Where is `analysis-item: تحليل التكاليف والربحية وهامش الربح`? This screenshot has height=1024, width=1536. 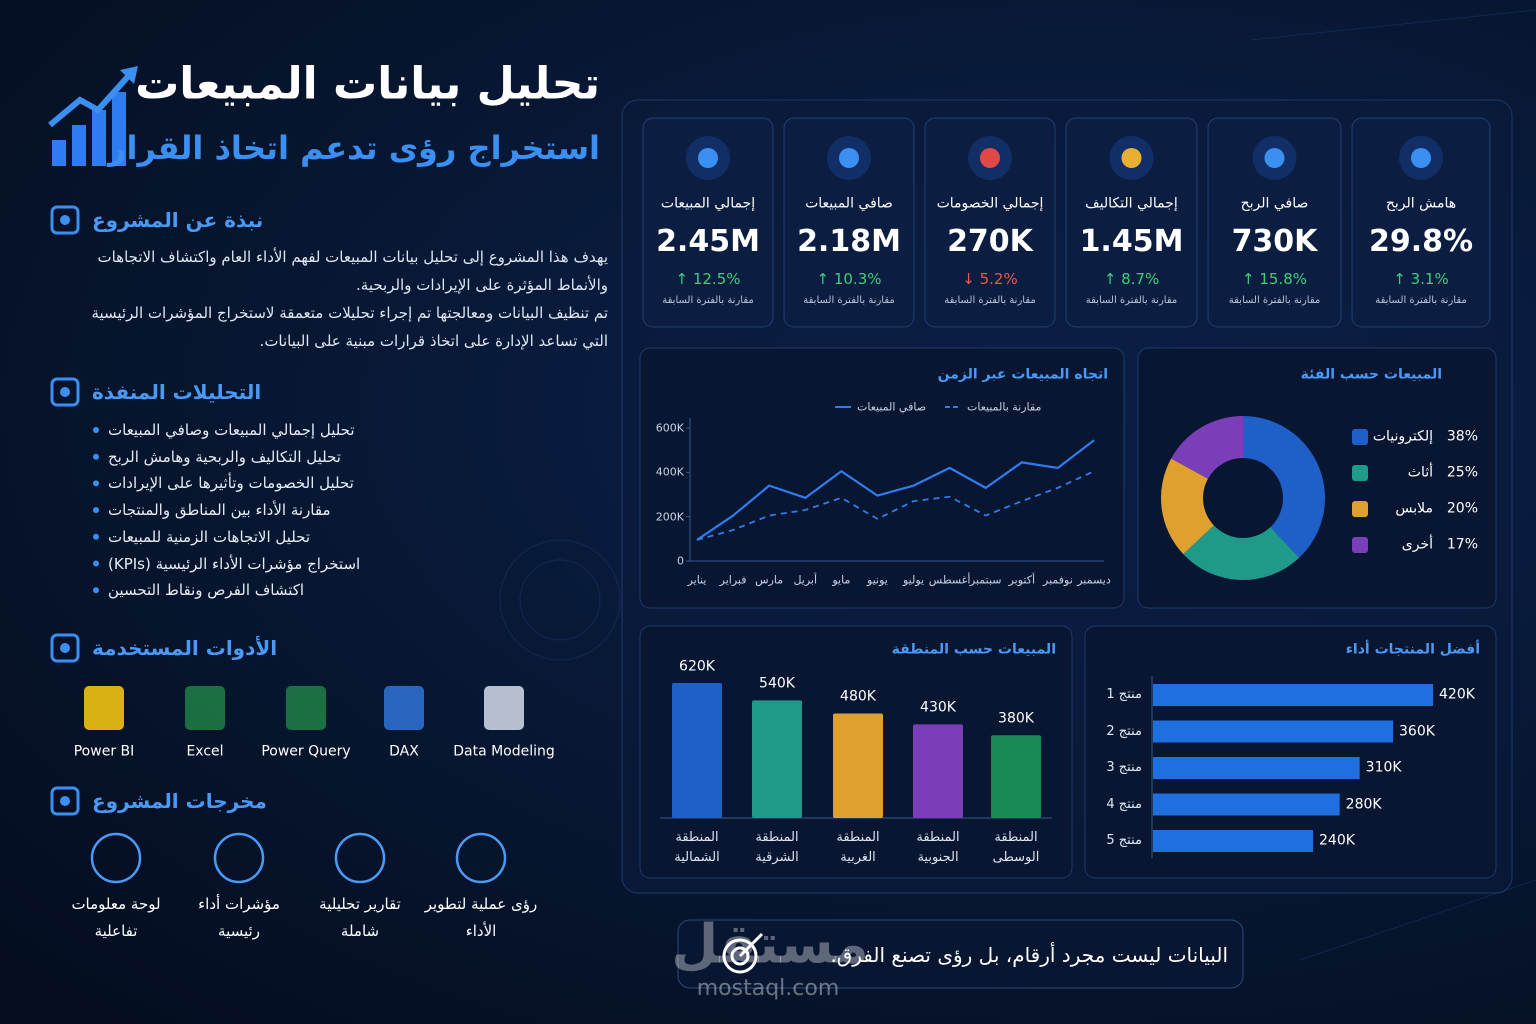 analysis-item: تحليل التكاليف والربحية وهامش الربح is located at coordinates (224, 456).